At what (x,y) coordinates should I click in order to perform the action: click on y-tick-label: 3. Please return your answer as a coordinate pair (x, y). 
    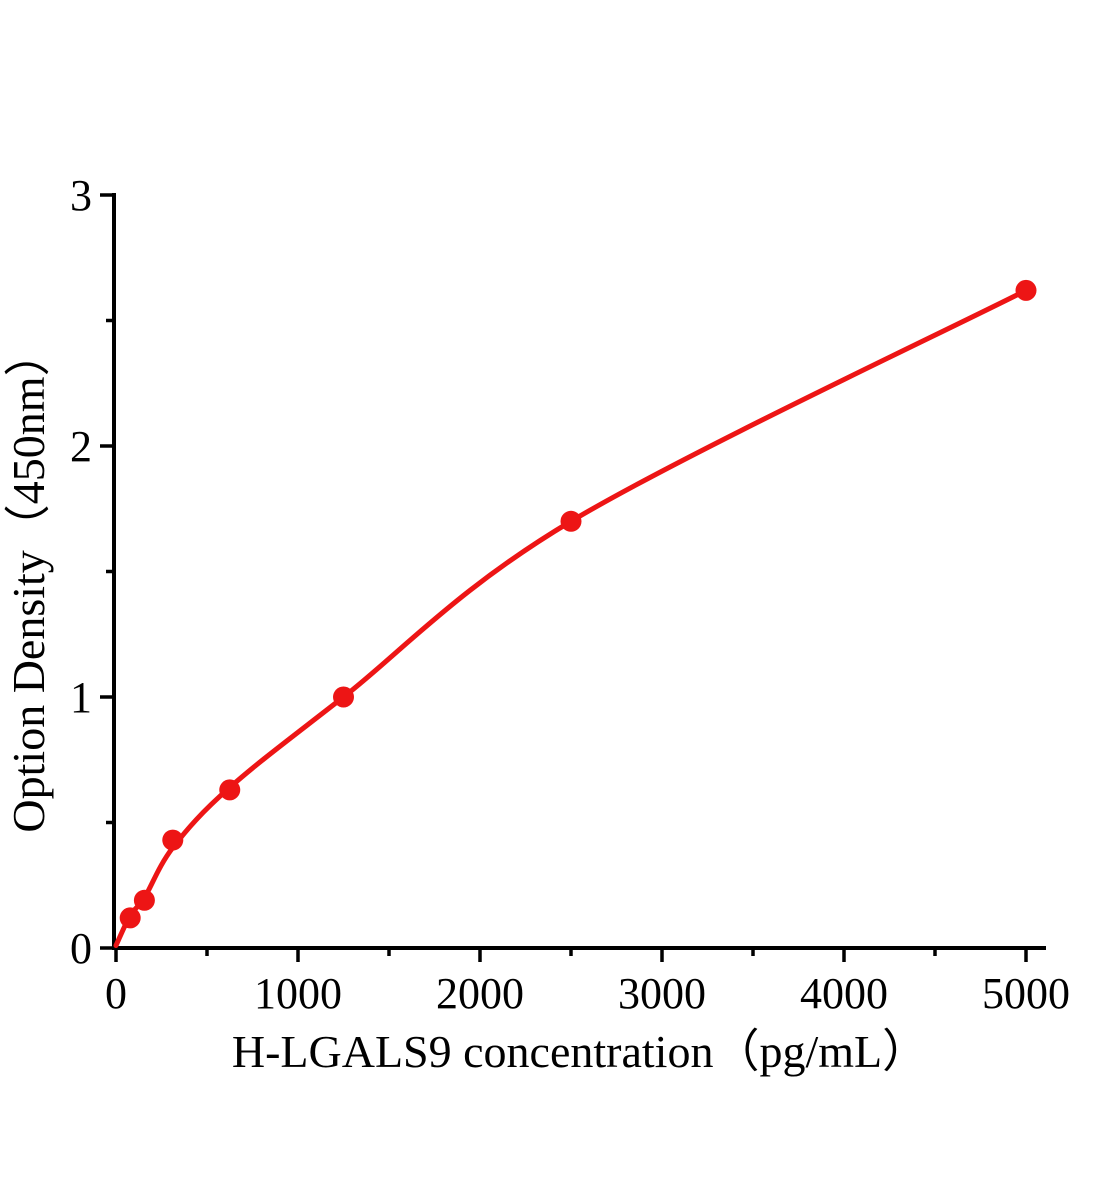
    Looking at the image, I should click on (81, 195).